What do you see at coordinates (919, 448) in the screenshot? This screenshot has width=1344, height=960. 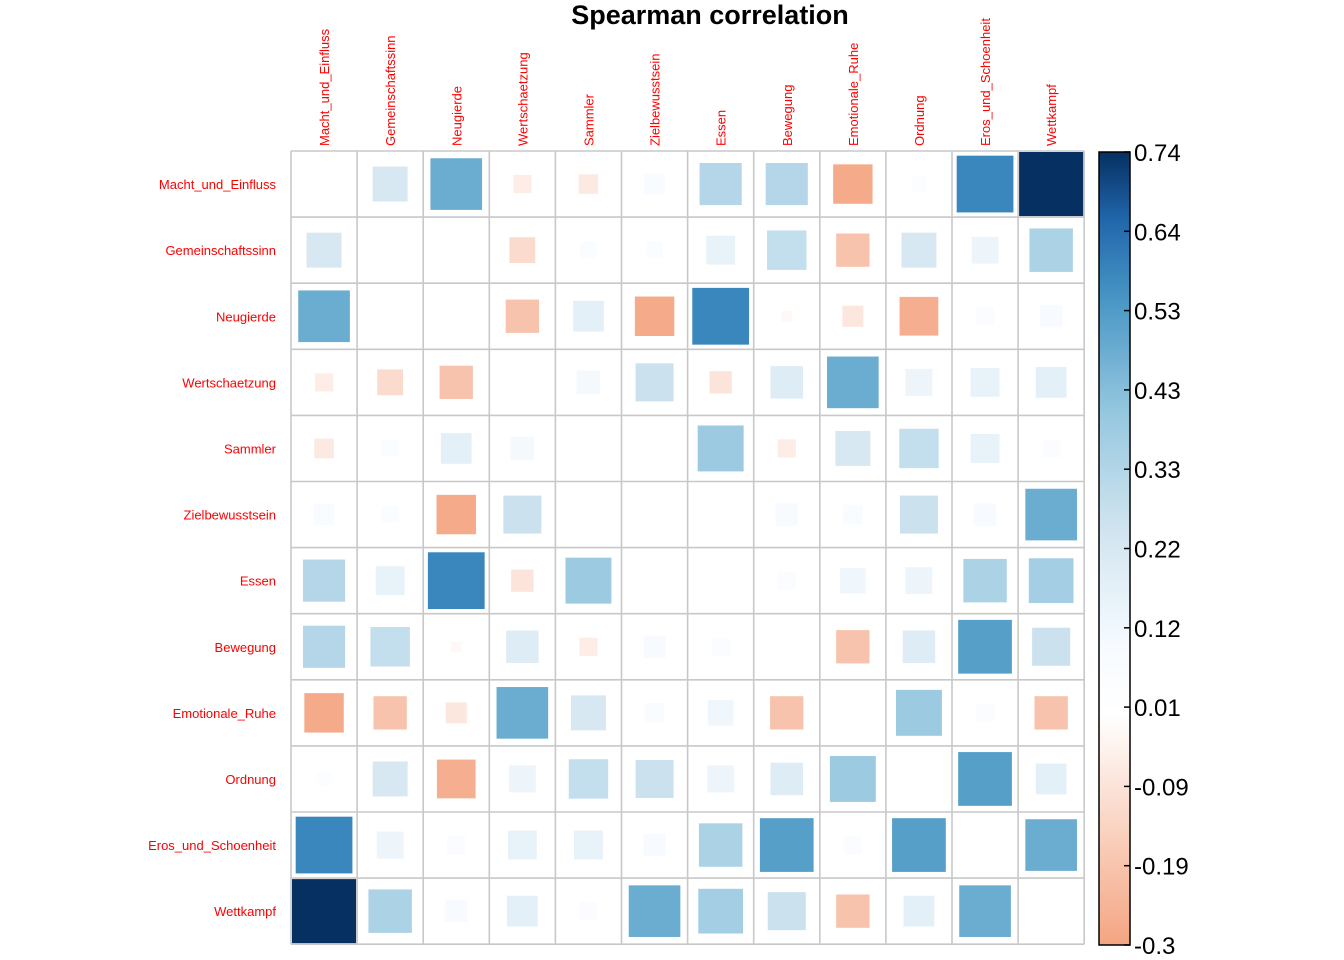 I see `corr-cell-Sammler-Ordnung` at bounding box center [919, 448].